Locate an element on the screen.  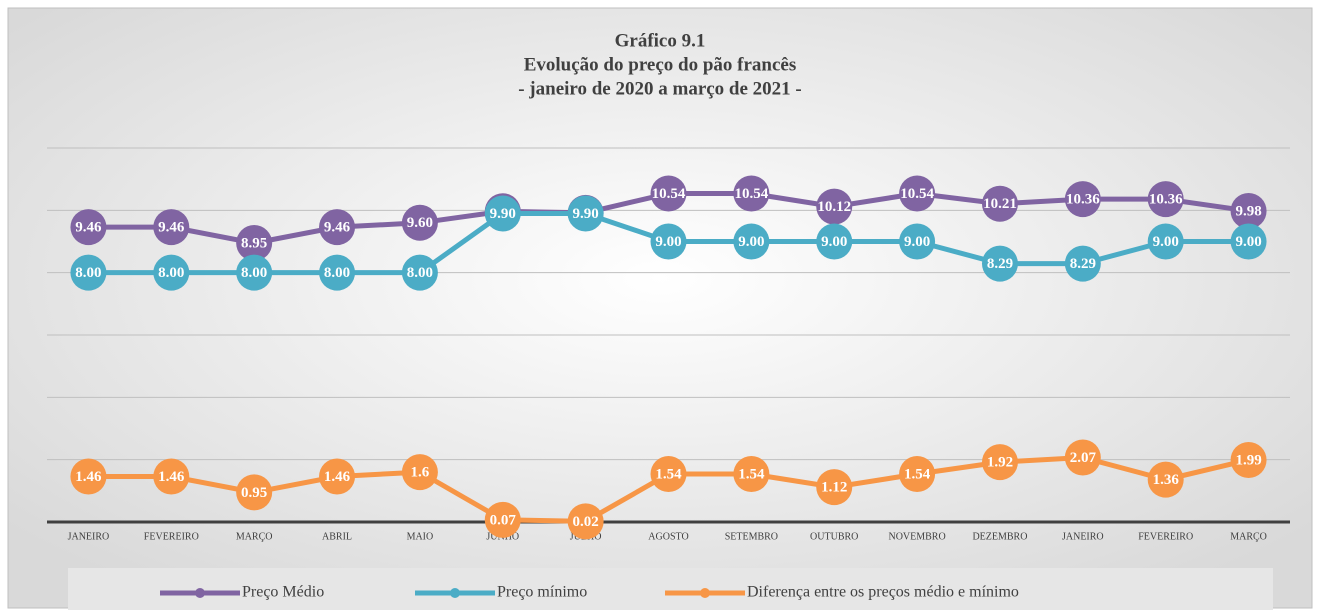
data-label: 1.6 is located at coordinates (420, 473).